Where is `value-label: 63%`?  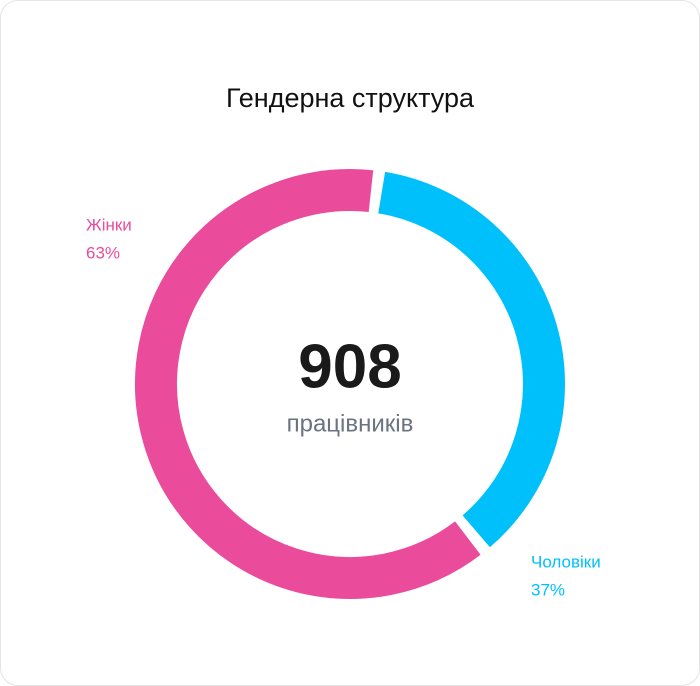 value-label: 63% is located at coordinates (103, 252).